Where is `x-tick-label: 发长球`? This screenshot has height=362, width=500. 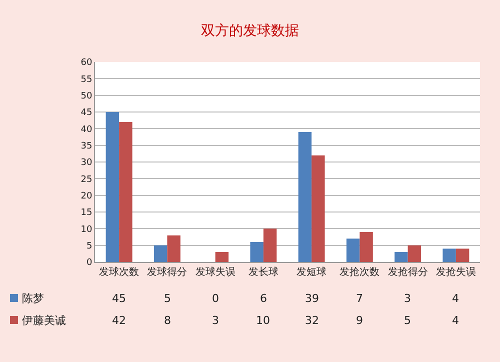
x-tick-label: 发长球 is located at coordinates (263, 272).